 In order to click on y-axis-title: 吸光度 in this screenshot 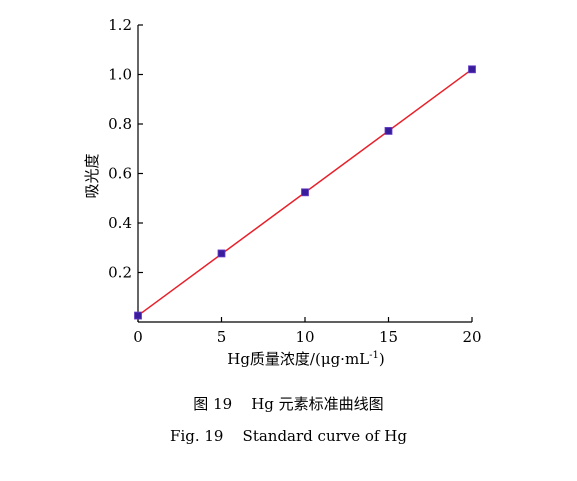, I will do `click(92, 175)`.